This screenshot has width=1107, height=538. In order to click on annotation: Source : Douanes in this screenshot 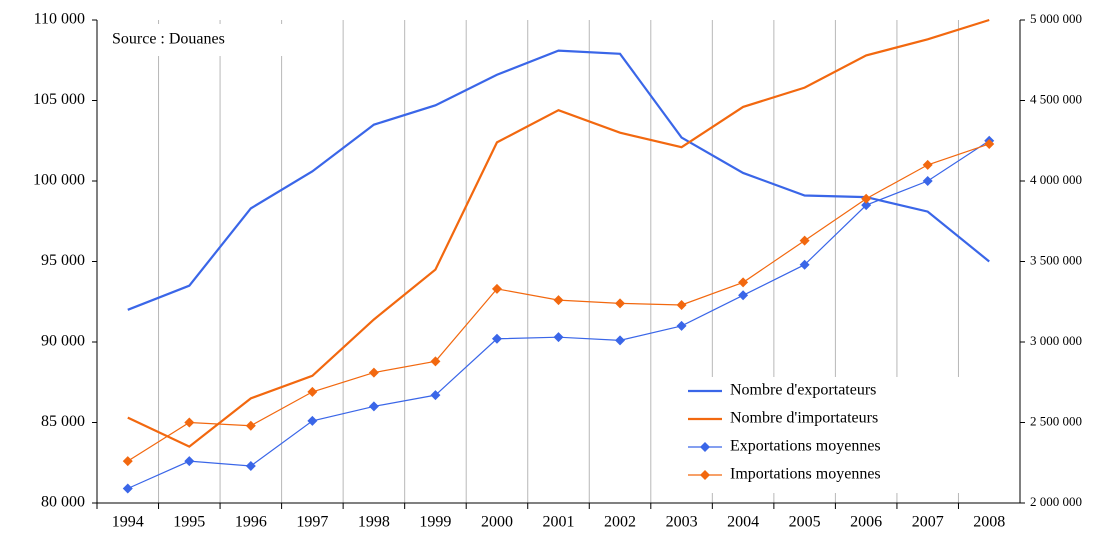, I will do `click(168, 39)`.